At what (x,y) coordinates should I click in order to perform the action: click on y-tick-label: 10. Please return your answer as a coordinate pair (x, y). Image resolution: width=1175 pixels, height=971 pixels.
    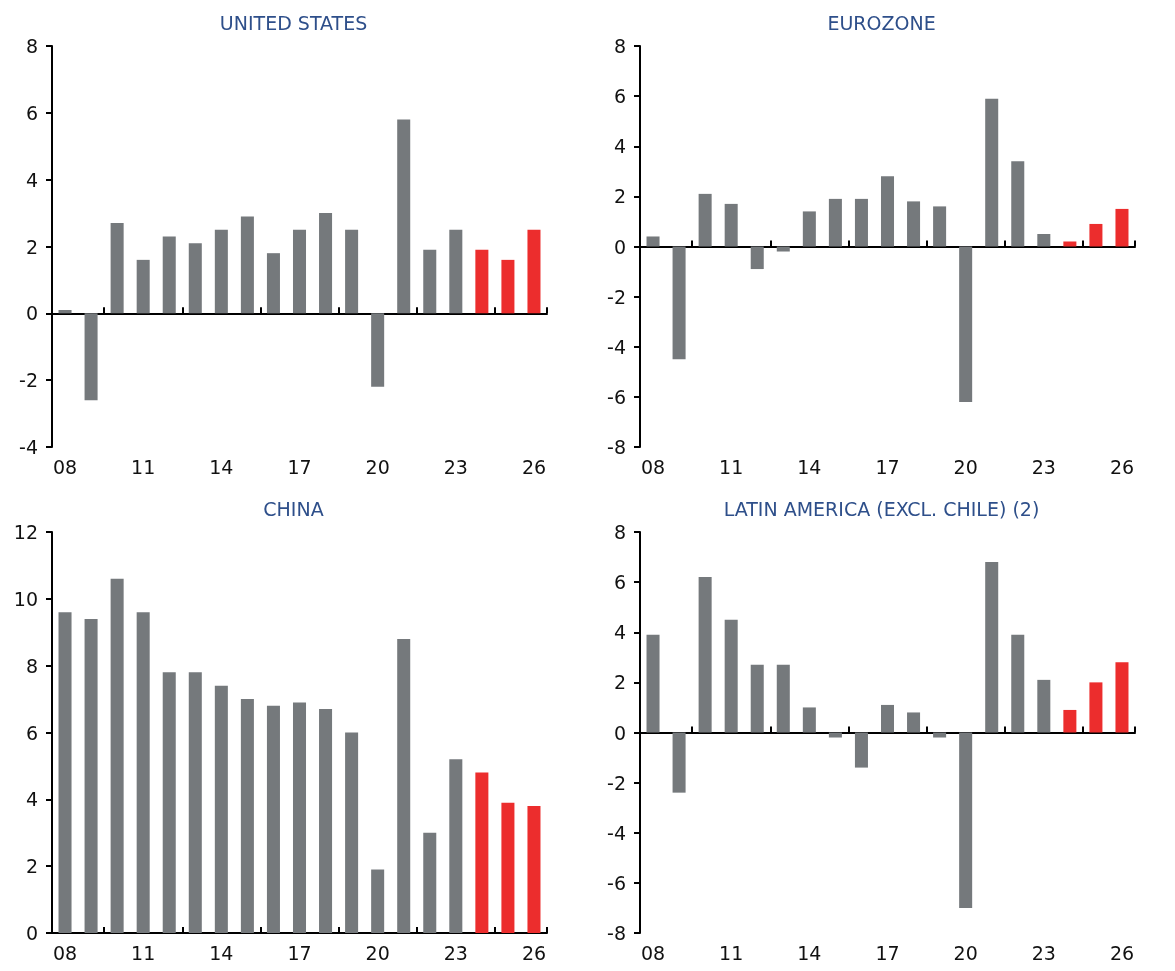
    Looking at the image, I should click on (25, 598).